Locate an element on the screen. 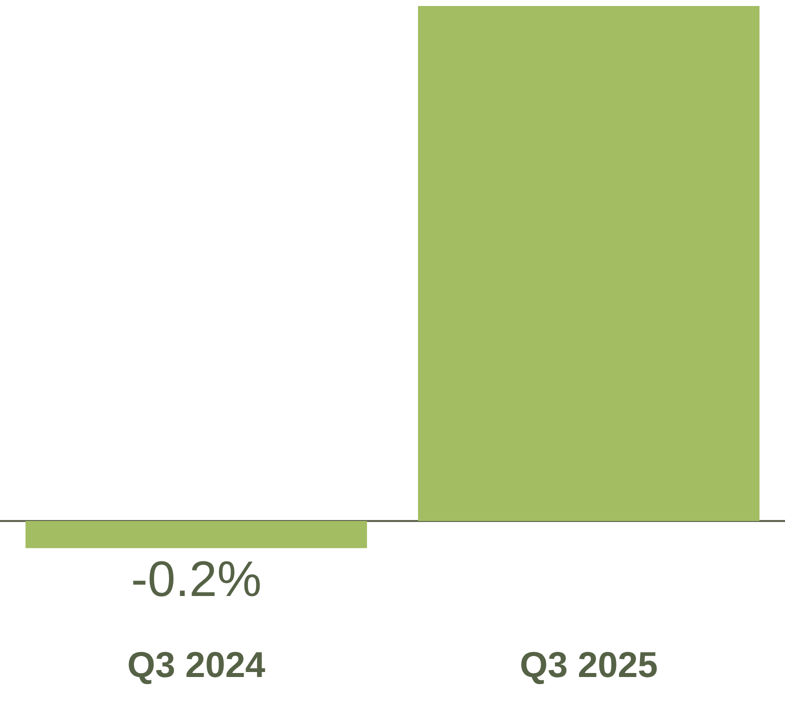  data-label: -0.2% is located at coordinates (196, 579).